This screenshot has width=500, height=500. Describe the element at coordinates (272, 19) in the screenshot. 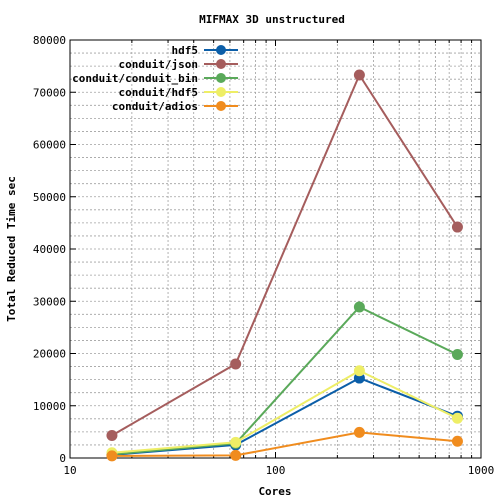

I see `chart-title: MIFMAX 3D unstructured` at that location.